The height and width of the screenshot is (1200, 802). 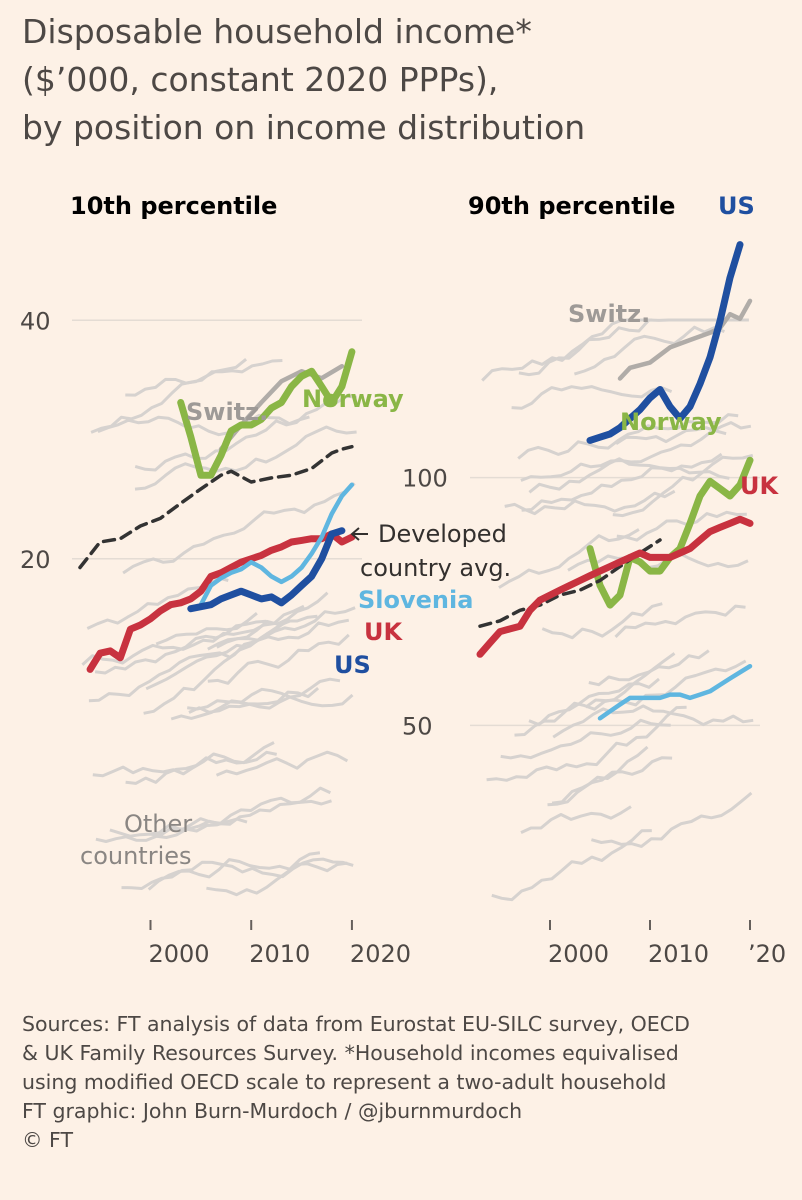 I want to click on left-label-avg-line-1: Developed, so click(x=442, y=534).